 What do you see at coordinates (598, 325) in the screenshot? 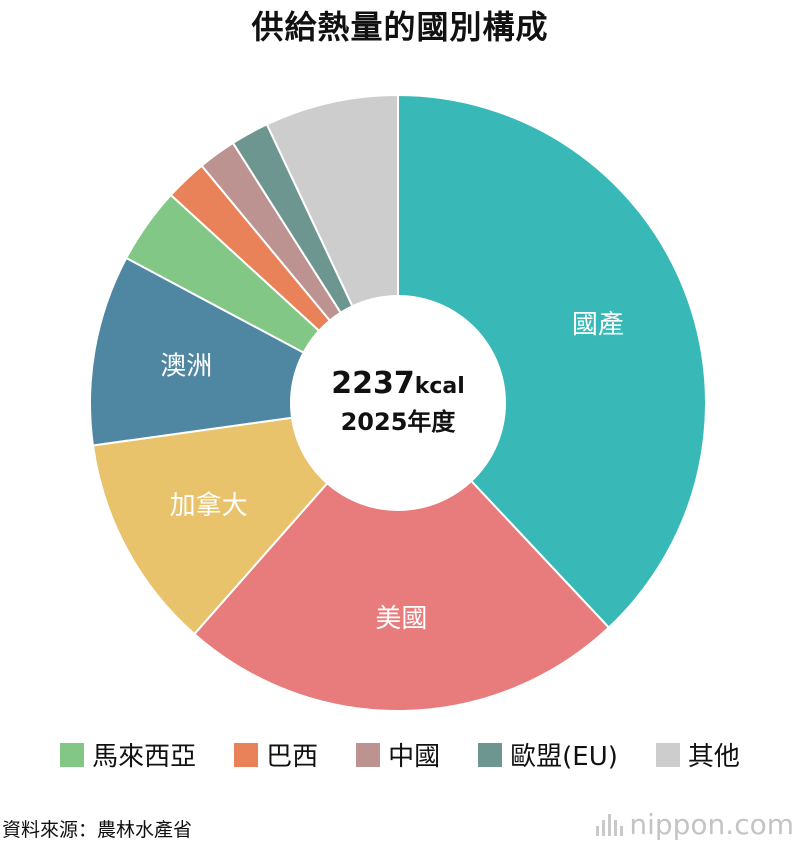
I see `slice-label-0: 國產` at bounding box center [598, 325].